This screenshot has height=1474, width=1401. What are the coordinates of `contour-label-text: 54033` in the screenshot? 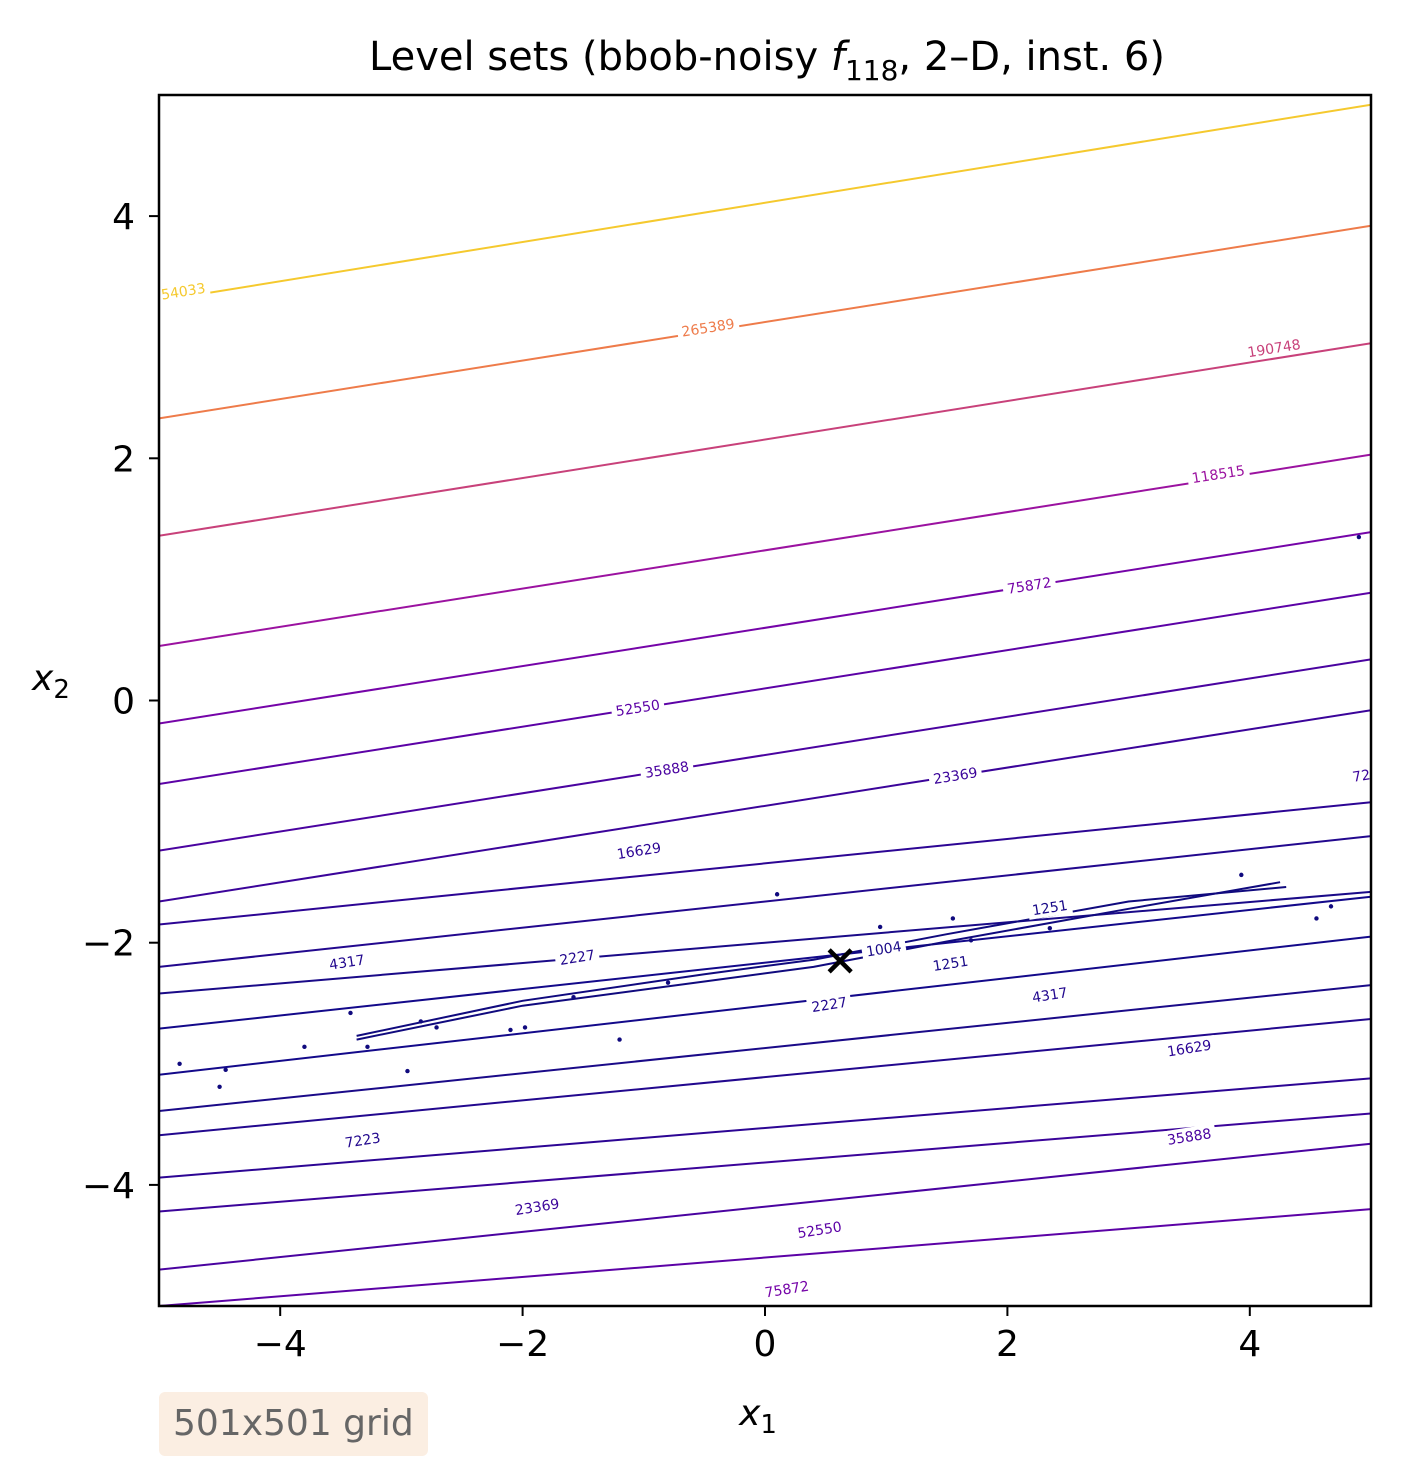 It's located at (183, 292).